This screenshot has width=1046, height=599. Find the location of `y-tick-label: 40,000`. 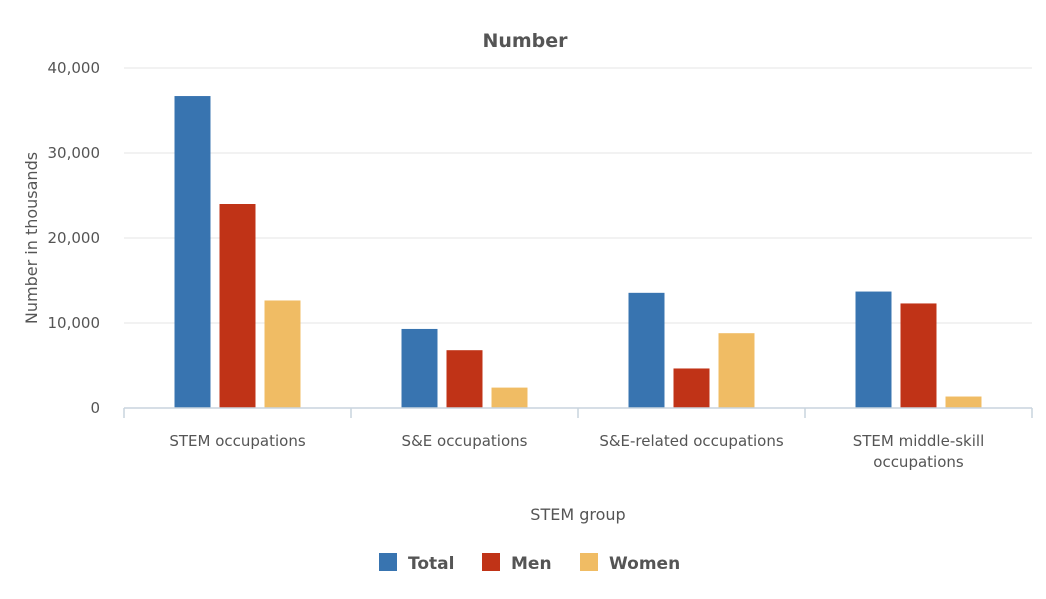

y-tick-label: 40,000 is located at coordinates (74, 68).